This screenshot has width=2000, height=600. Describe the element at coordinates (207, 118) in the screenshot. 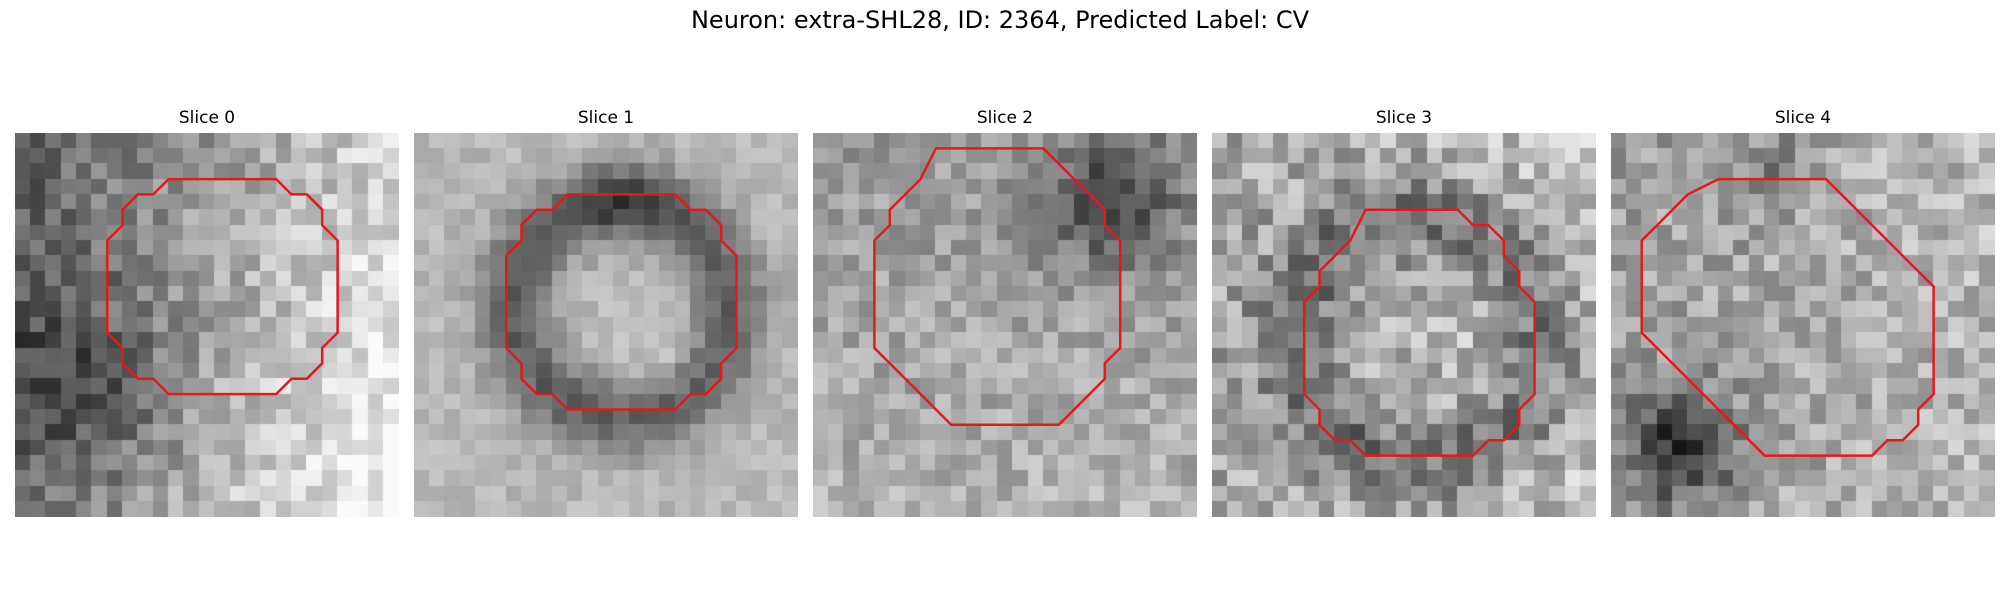

I see `slice-title-0: Slice 0` at that location.